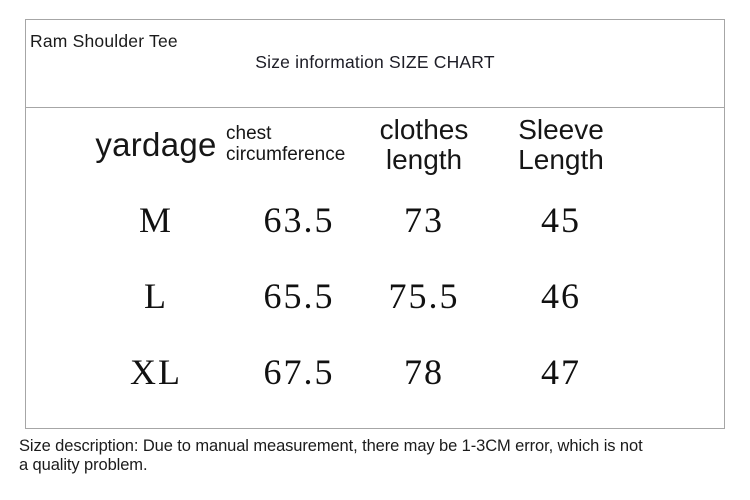 This screenshot has width=750, height=500. I want to click on chart-title: Size information SIZE CHART, so click(375, 62).